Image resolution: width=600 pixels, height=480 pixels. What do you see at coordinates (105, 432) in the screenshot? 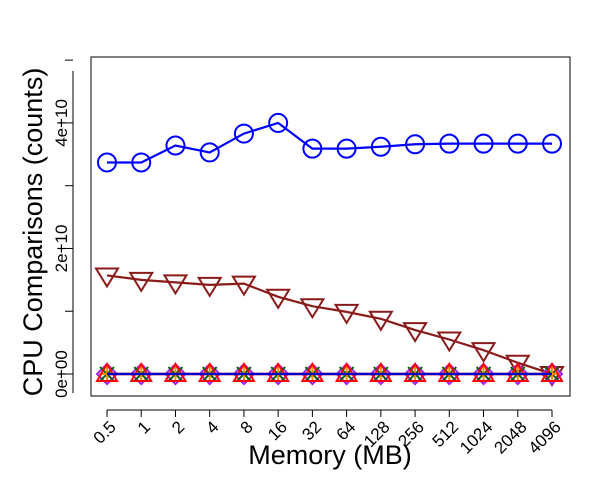
I see `x-tick-label: 0.5` at bounding box center [105, 432].